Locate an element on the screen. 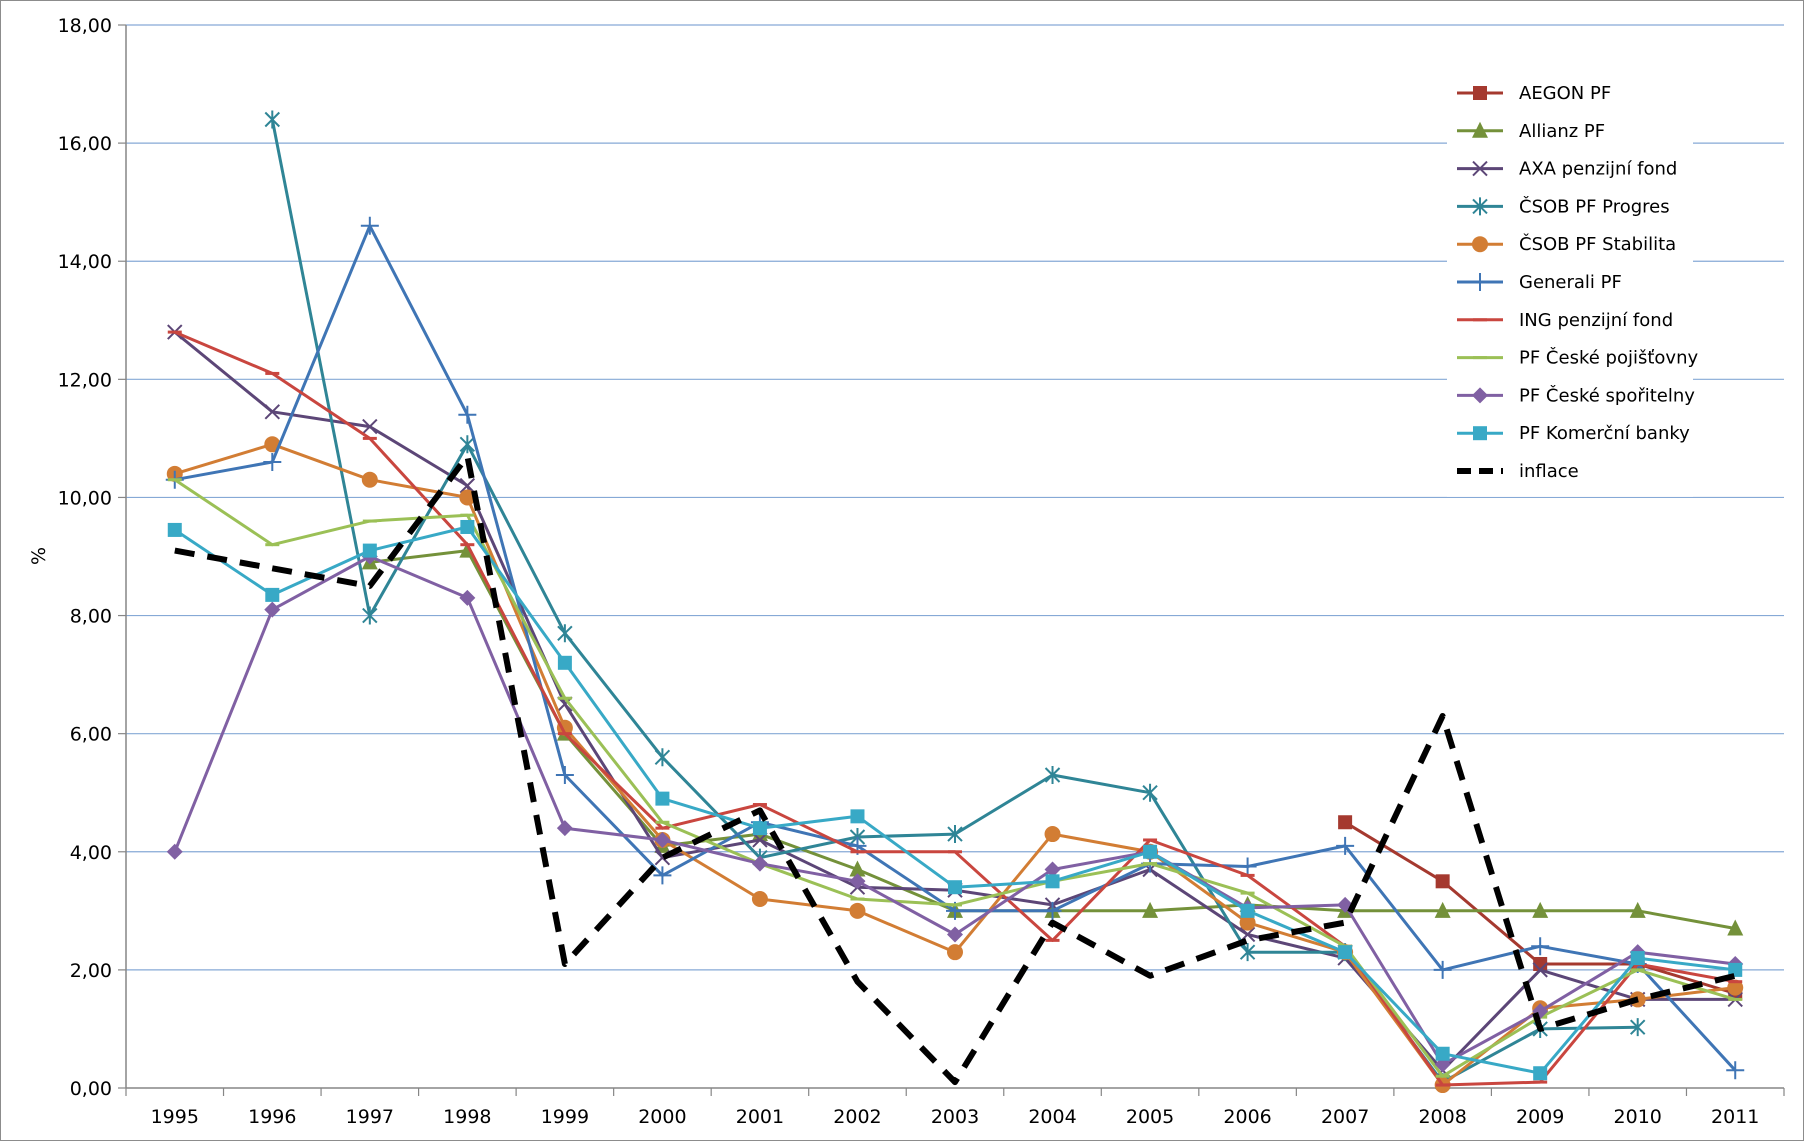 The width and height of the screenshot is (1804, 1142). y-tick-label: 4,00 is located at coordinates (91, 853).